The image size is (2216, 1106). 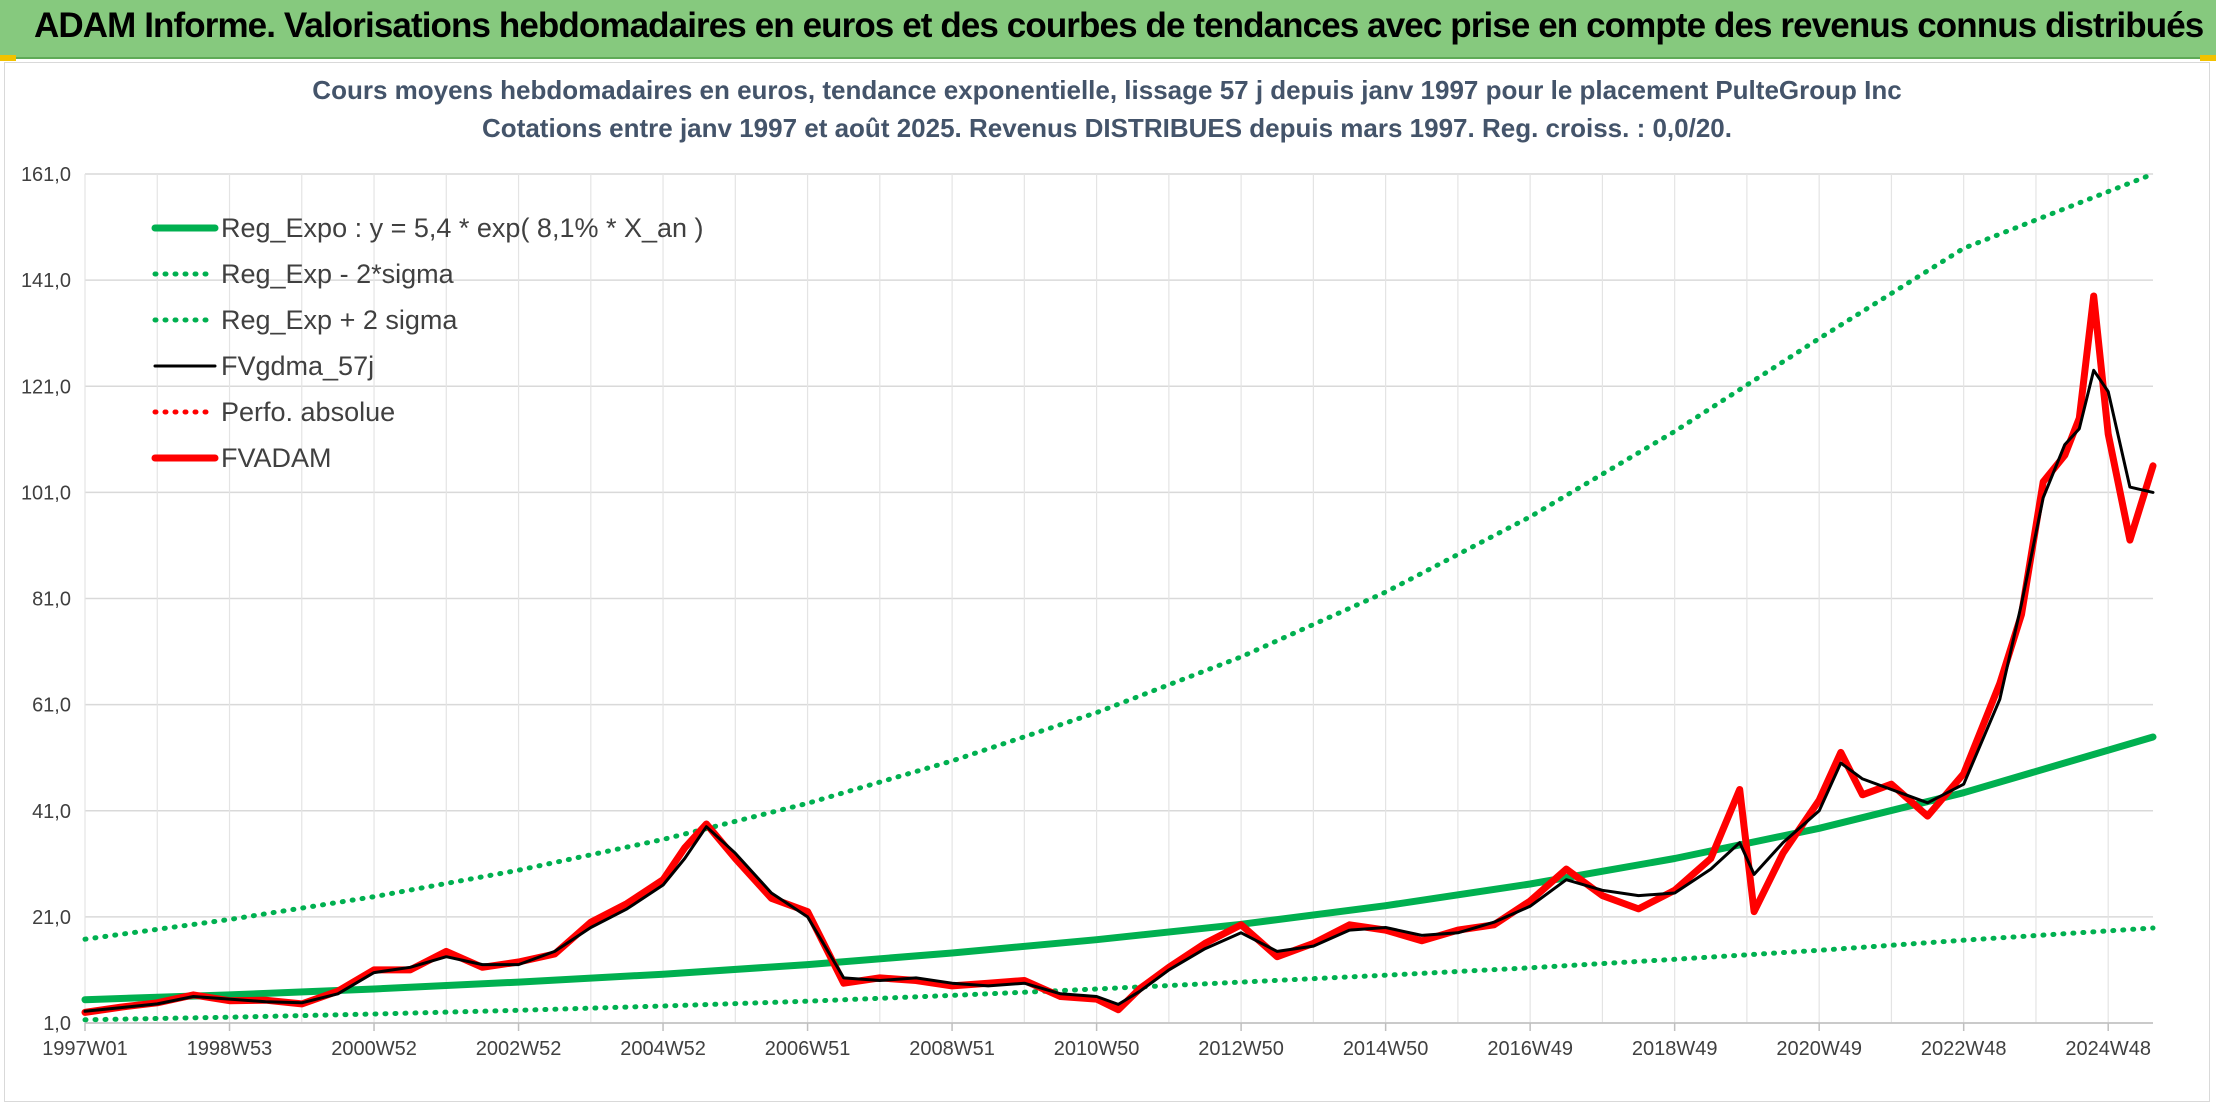 What do you see at coordinates (1386, 1049) in the screenshot?
I see `x-tick-label: 2014W50` at bounding box center [1386, 1049].